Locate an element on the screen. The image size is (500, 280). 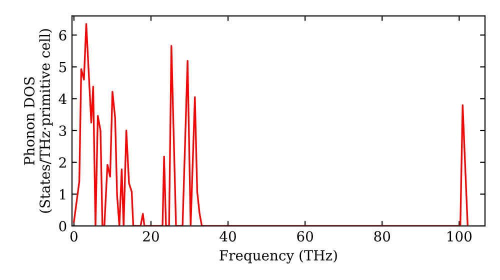
x-tick-label: 100 is located at coordinates (460, 236).